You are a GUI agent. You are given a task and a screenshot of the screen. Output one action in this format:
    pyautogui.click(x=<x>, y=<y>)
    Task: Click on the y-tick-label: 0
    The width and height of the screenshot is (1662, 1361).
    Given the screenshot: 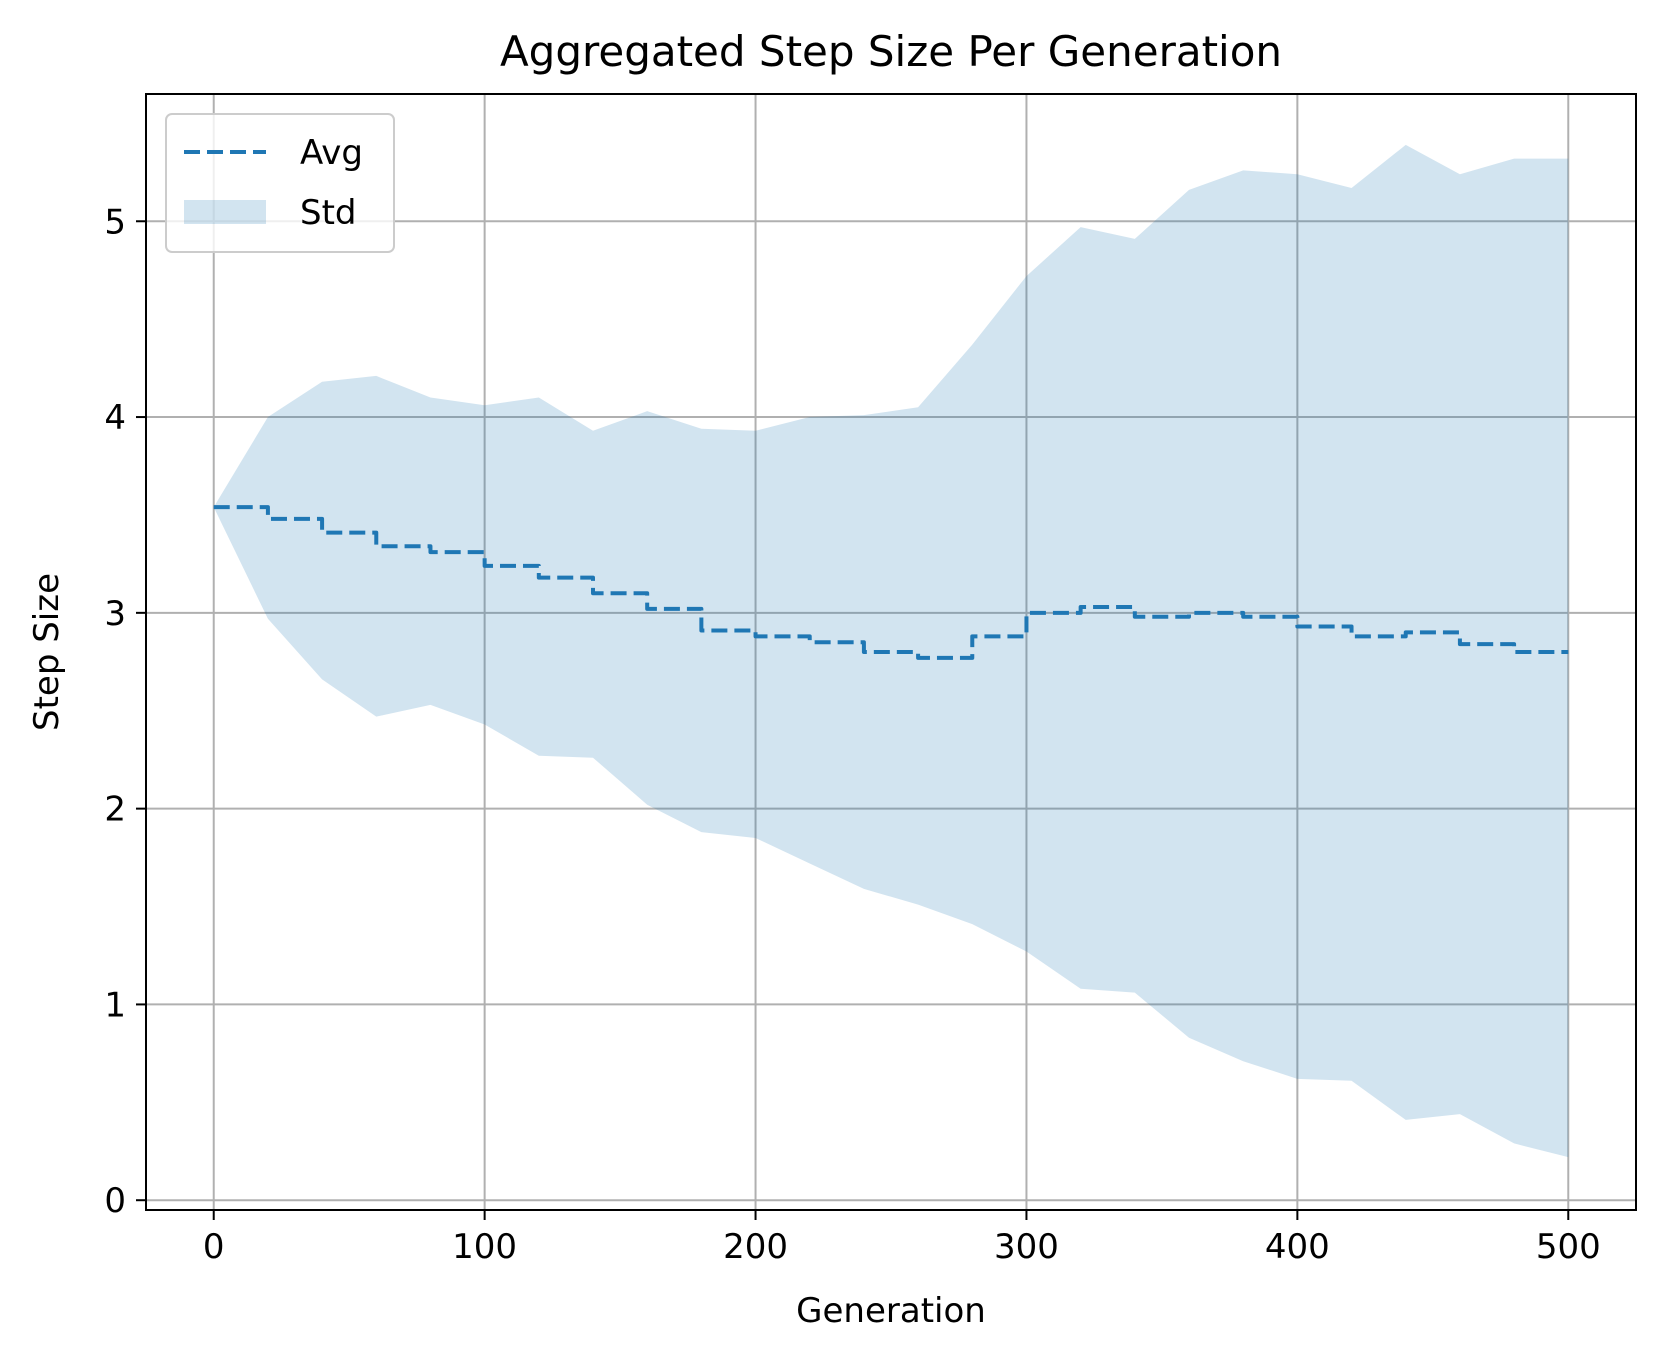 What is the action you would take?
    pyautogui.click(x=115, y=1201)
    